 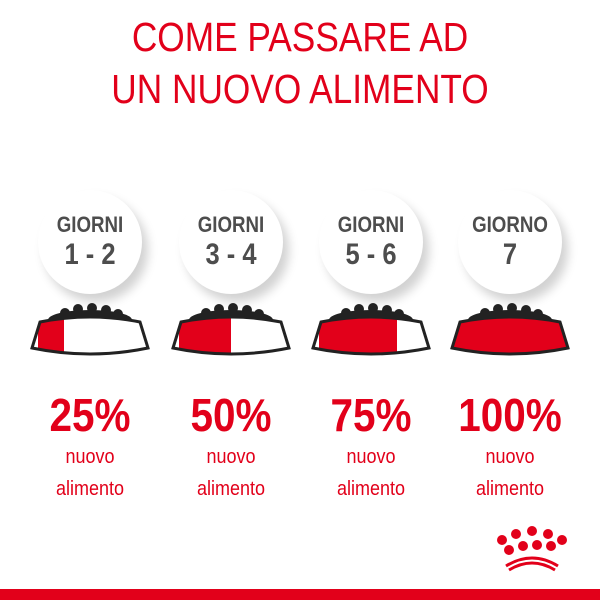 I want to click on day-badge: GIORNO 7, so click(x=510, y=242).